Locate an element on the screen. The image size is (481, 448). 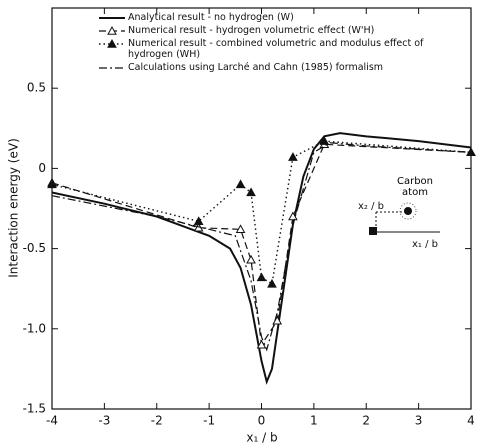
inset-diagram: x₂ / b x₁ / b is located at coordinates (399, 225).